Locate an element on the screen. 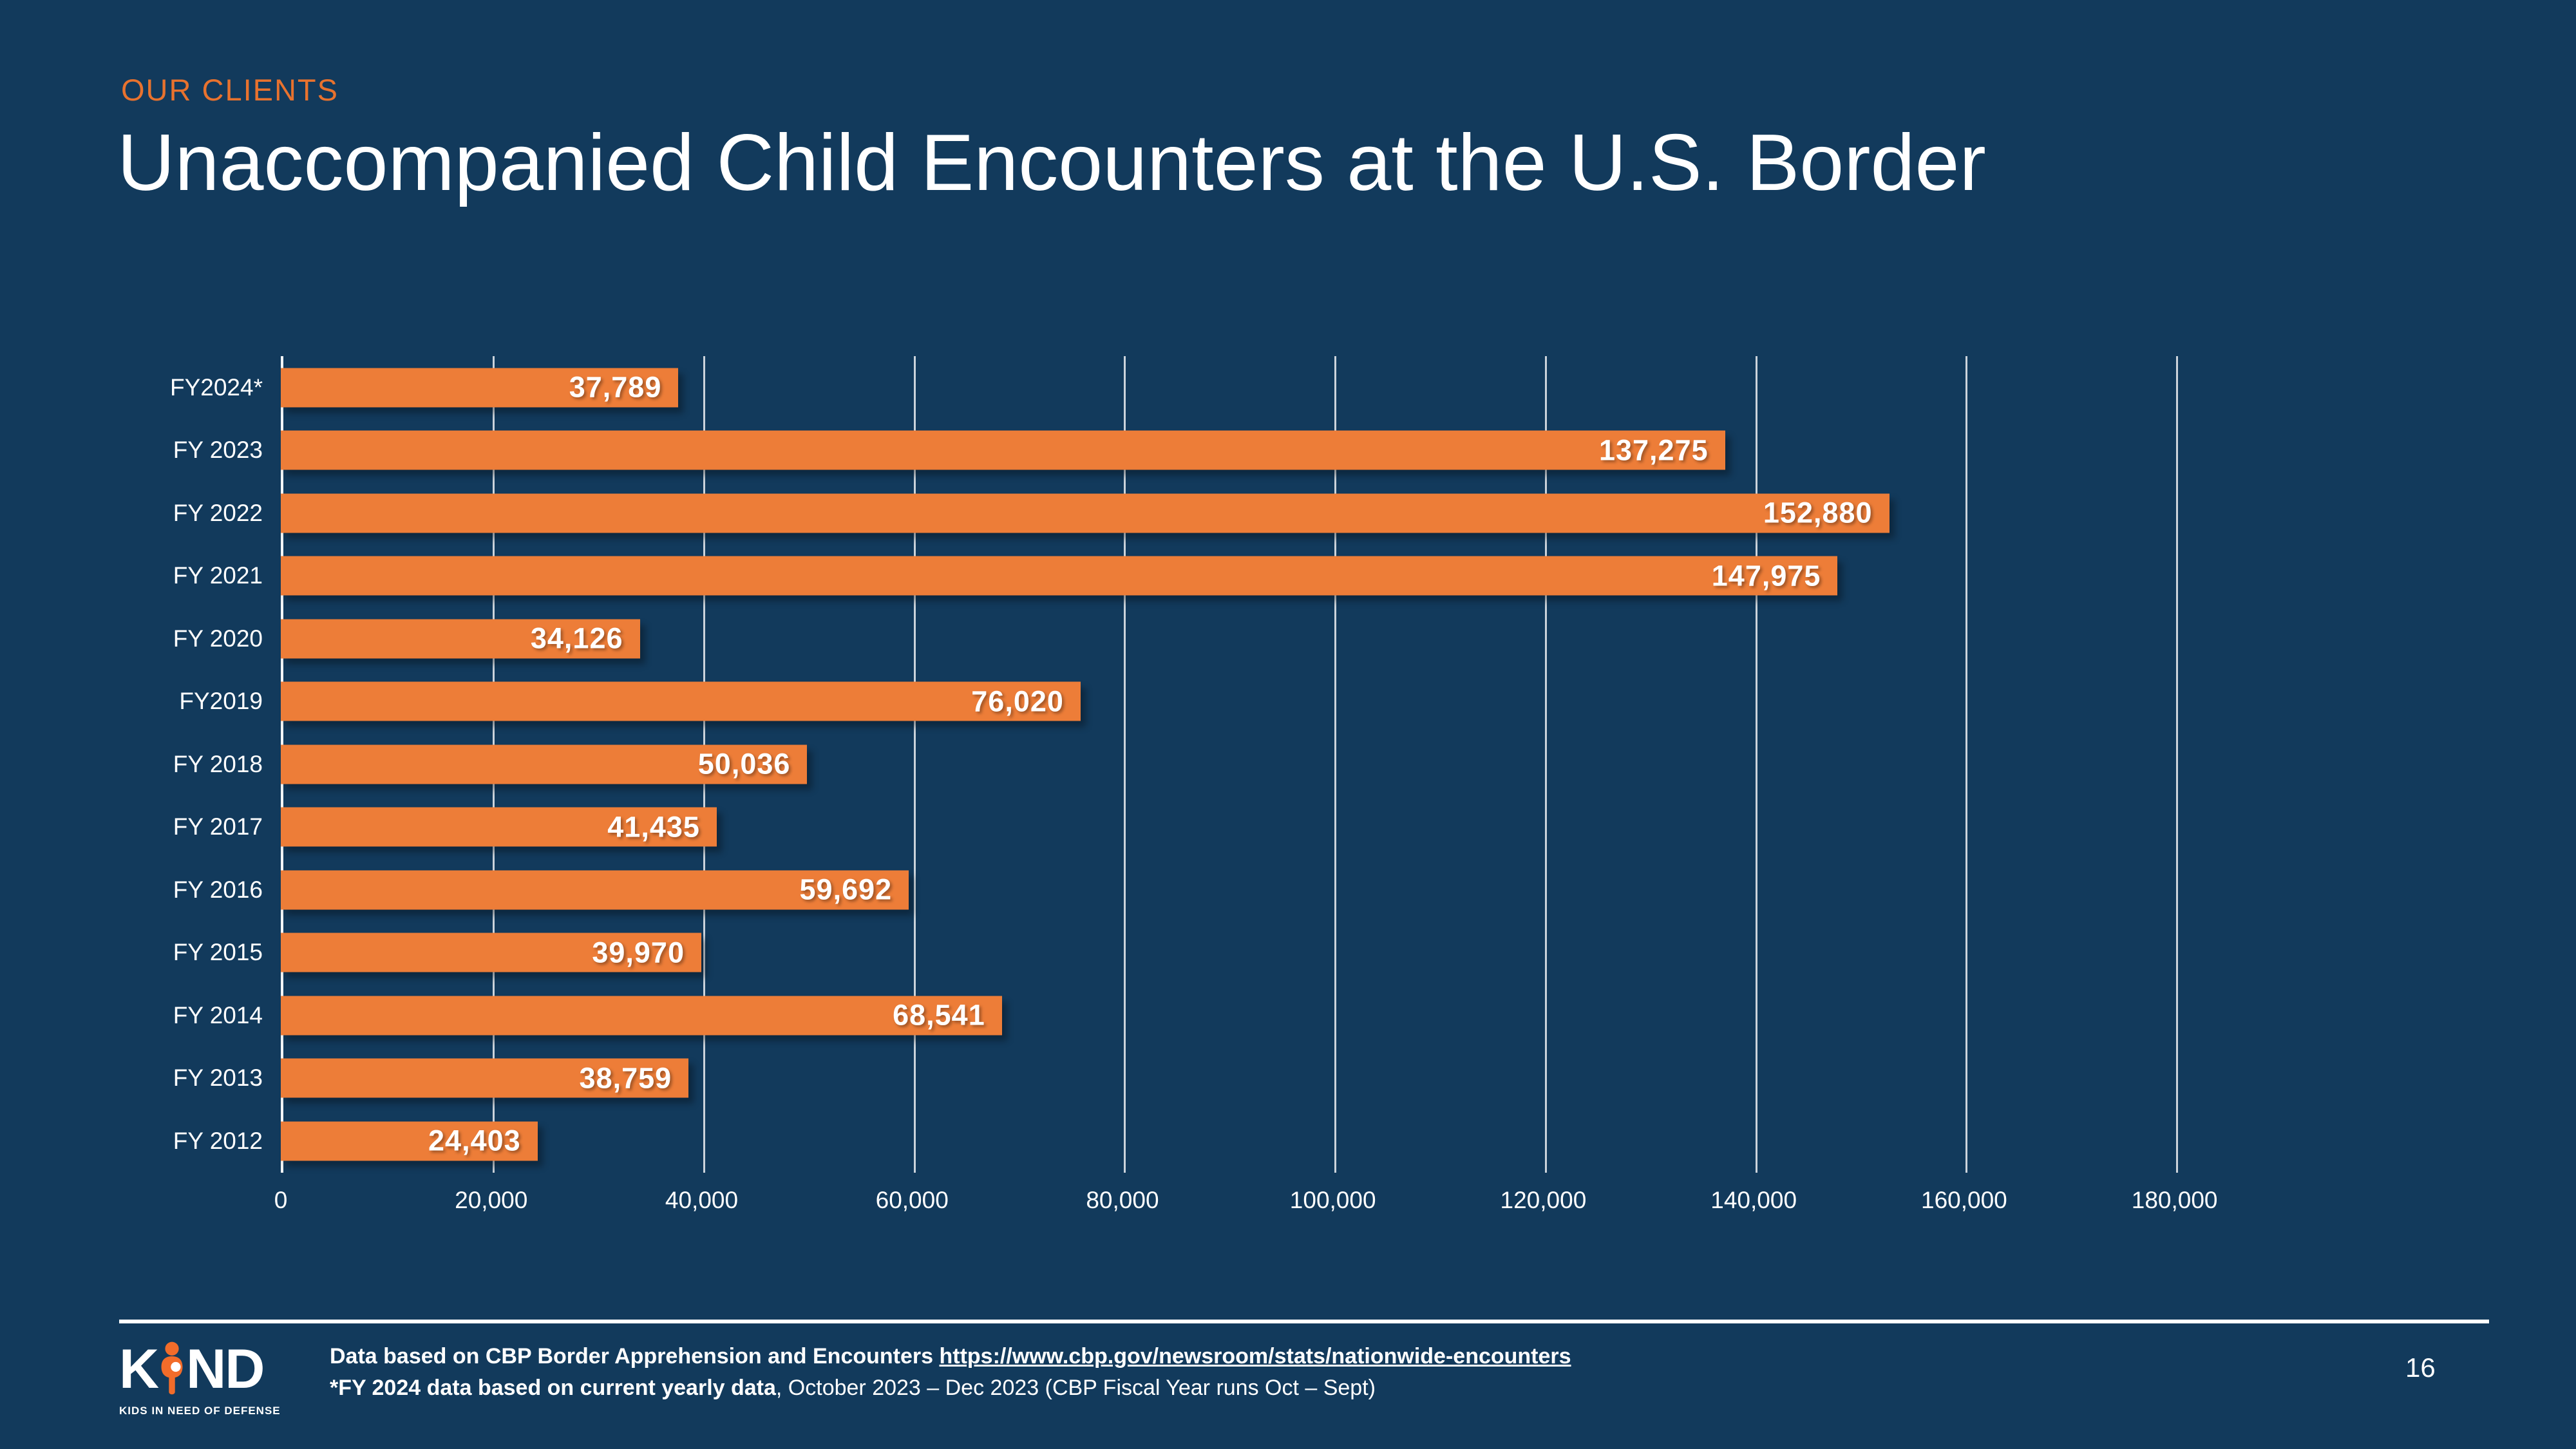 Image resolution: width=2576 pixels, height=1449 pixels. bar-value-label: 50,036 is located at coordinates (744, 764).